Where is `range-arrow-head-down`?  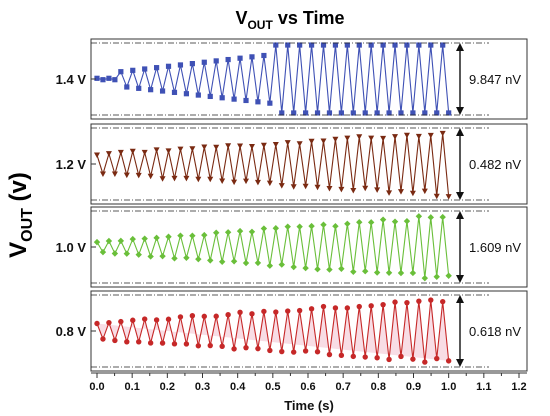 range-arrow-head-down is located at coordinates (460, 363).